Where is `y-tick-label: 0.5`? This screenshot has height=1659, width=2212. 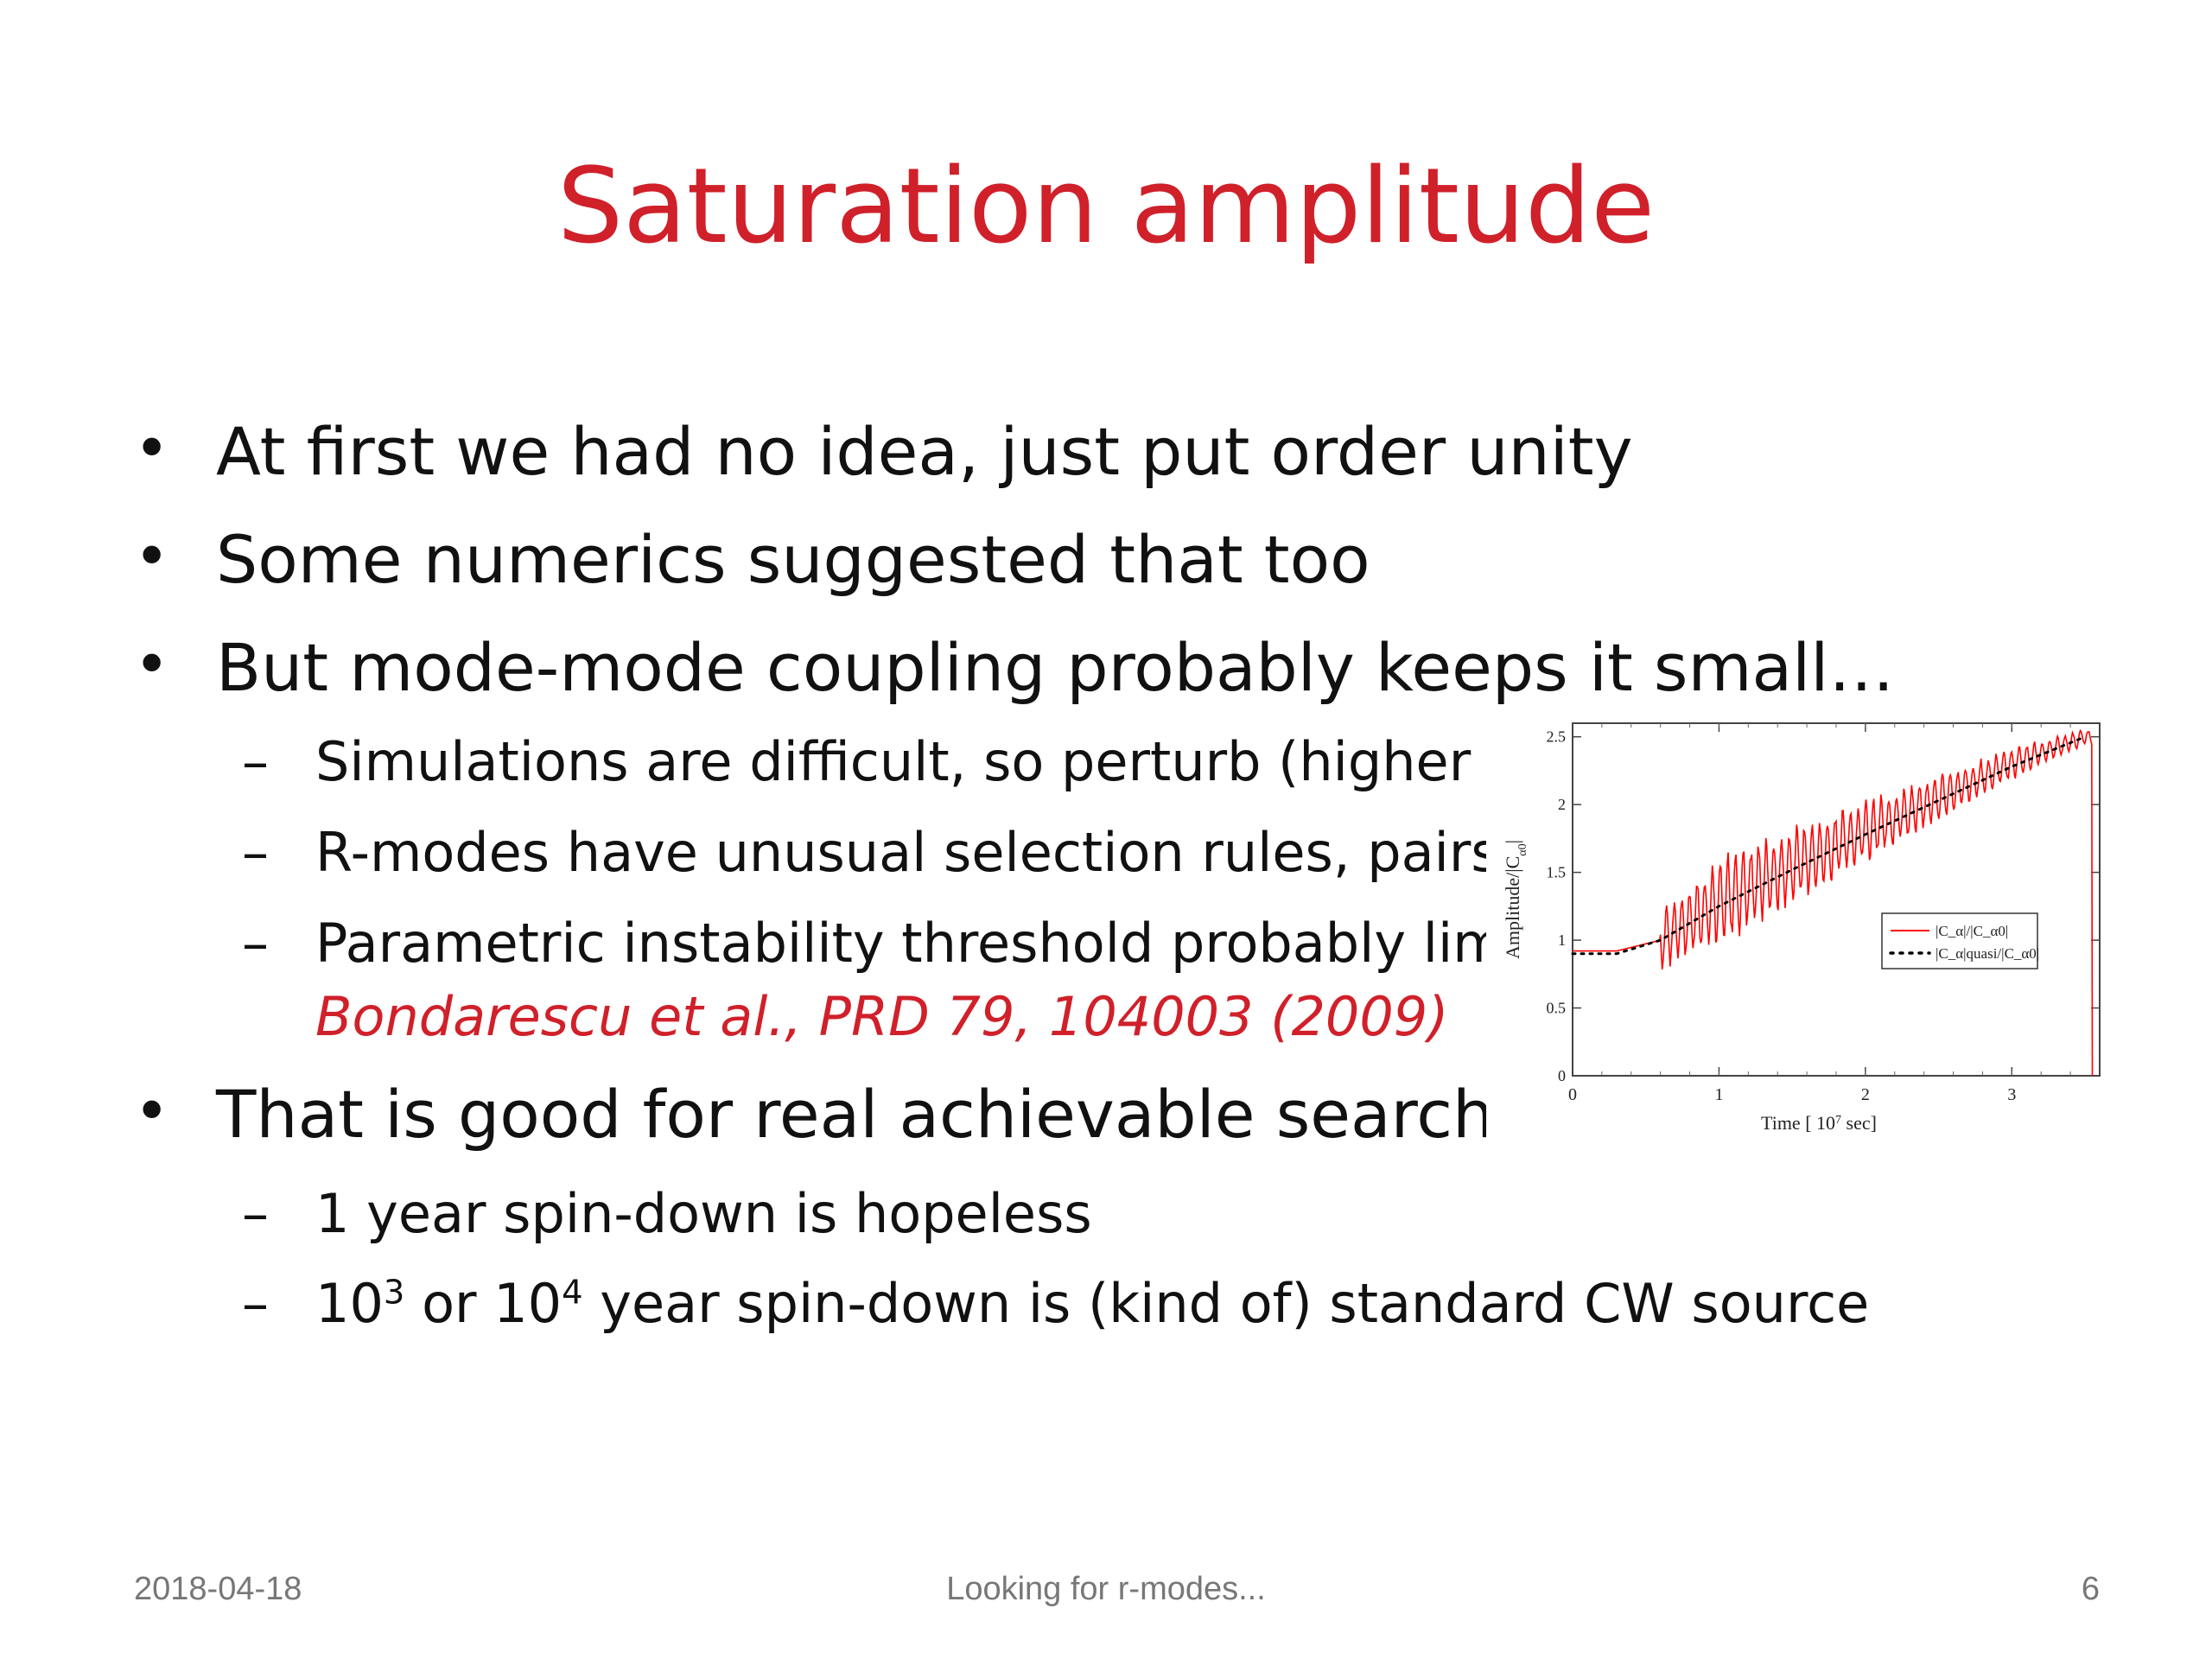 y-tick-label: 0.5 is located at coordinates (1557, 1008).